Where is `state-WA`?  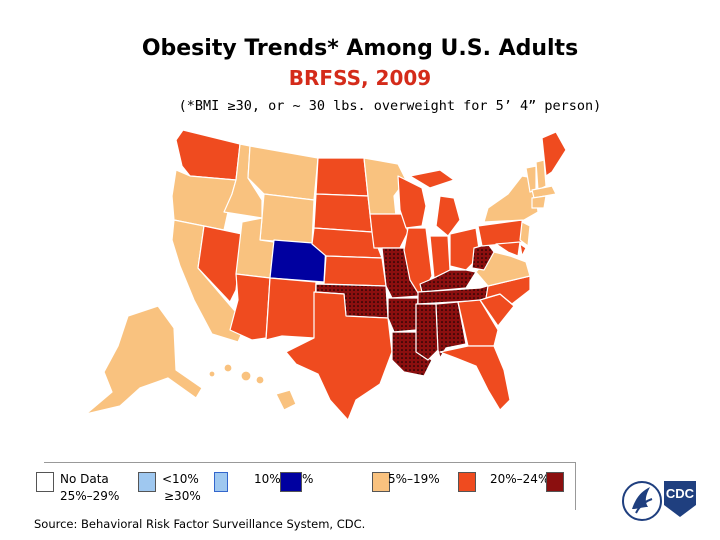
state-WA is located at coordinates (208, 155).